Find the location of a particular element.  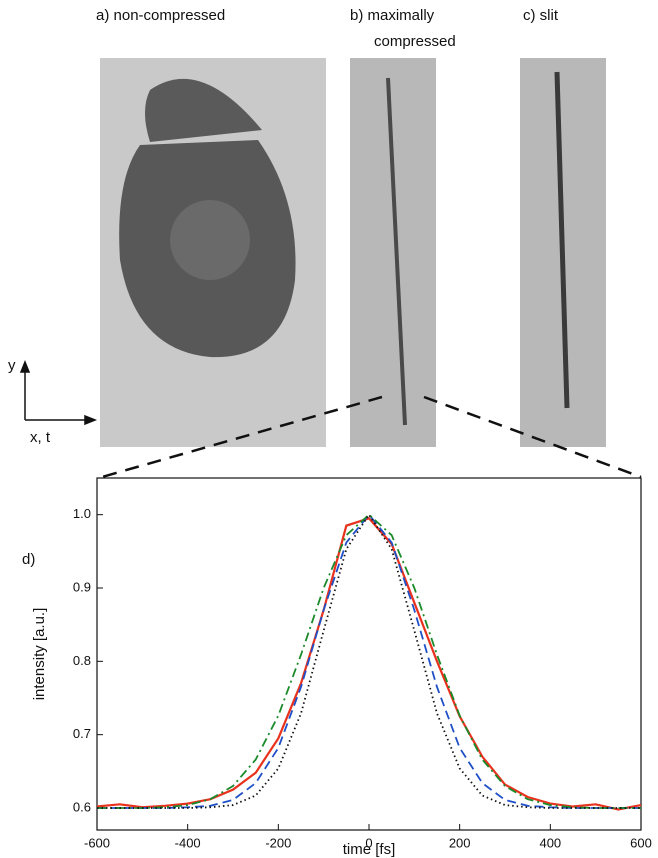

y-tick-label: 0.9 is located at coordinates (82, 586).